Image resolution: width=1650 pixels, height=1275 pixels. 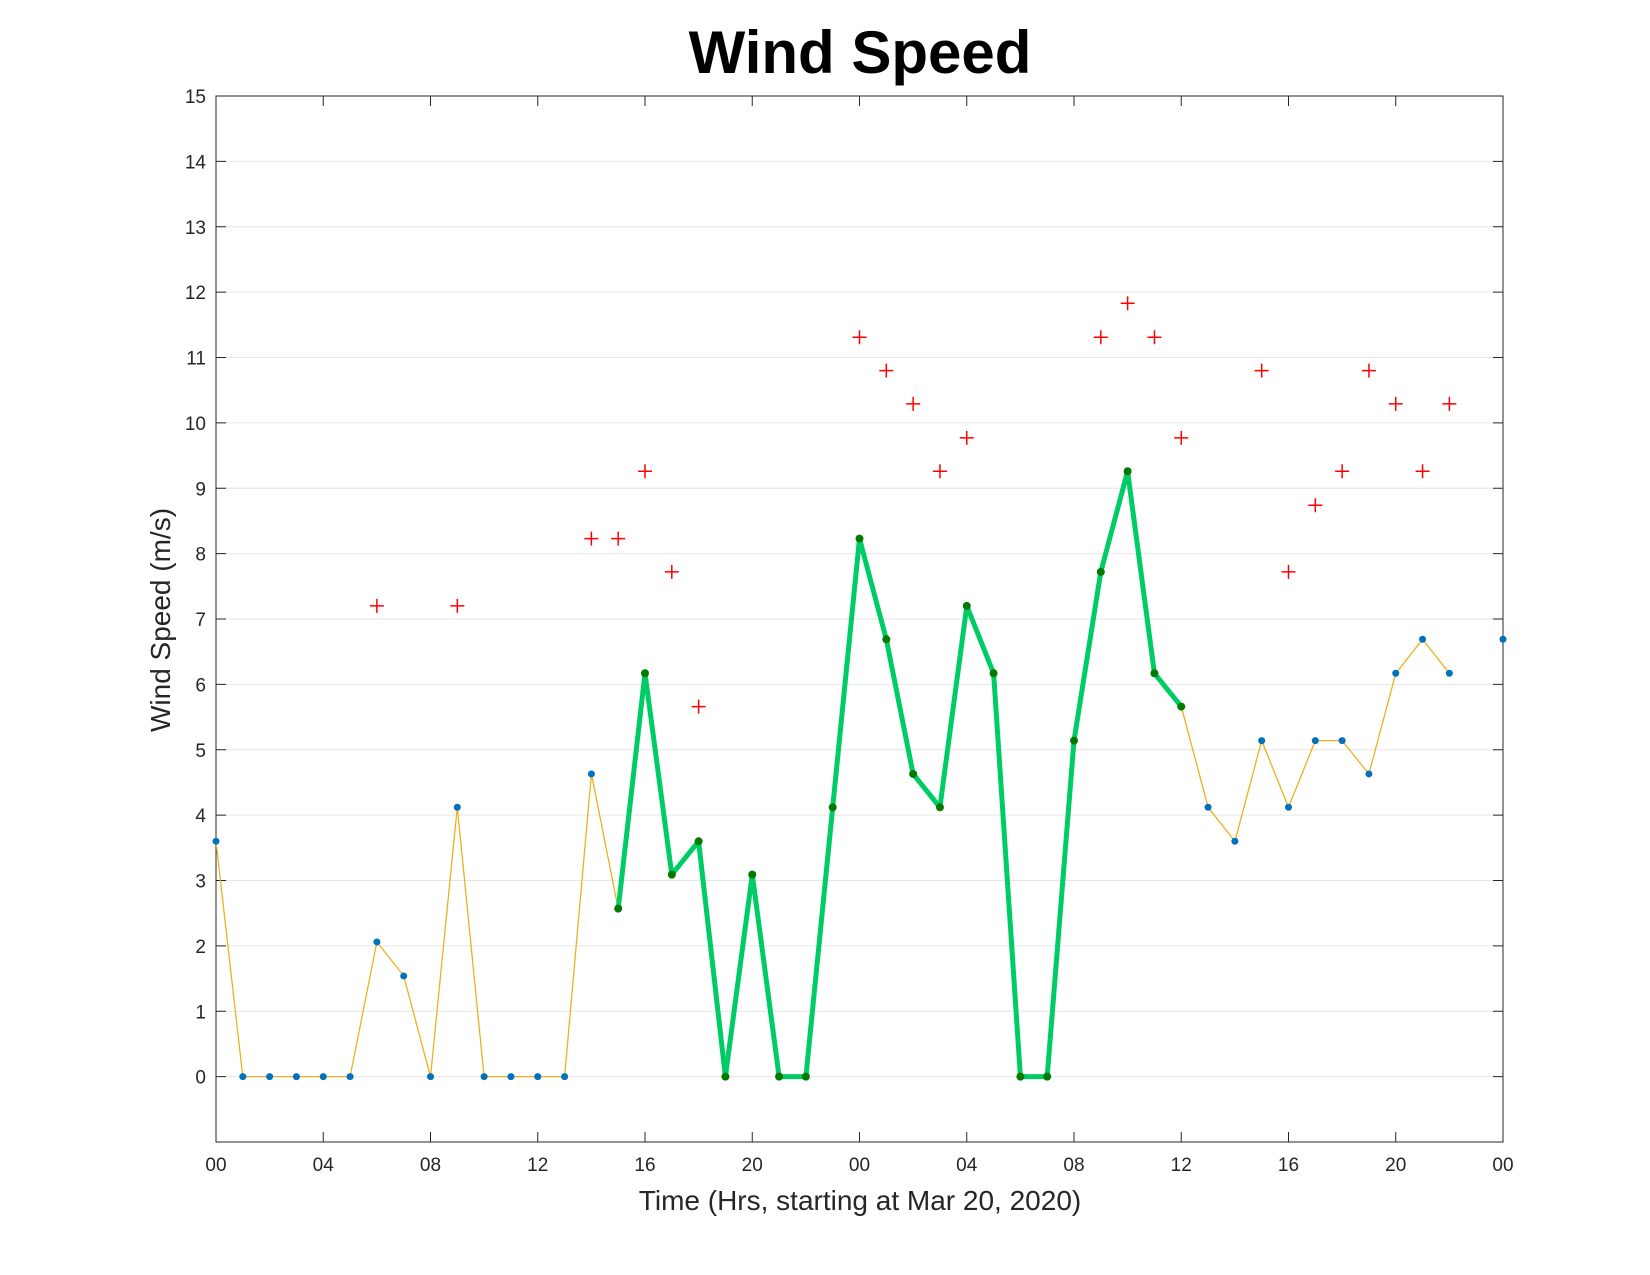 I want to click on y-axis-label: Wind Speed (m/s), so click(x=160, y=620).